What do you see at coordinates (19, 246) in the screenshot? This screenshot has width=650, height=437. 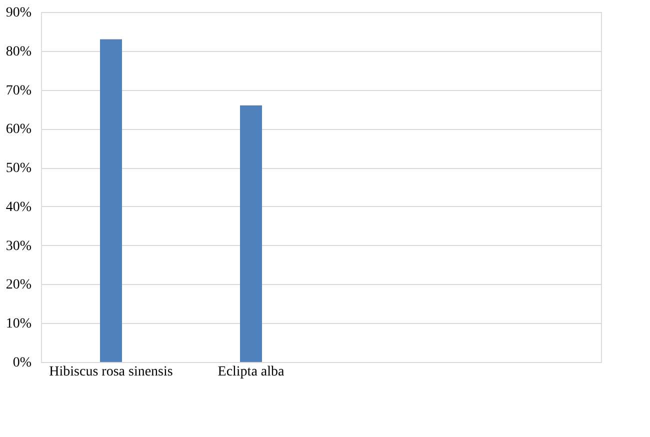 I see `y-tick-label: 30%` at bounding box center [19, 246].